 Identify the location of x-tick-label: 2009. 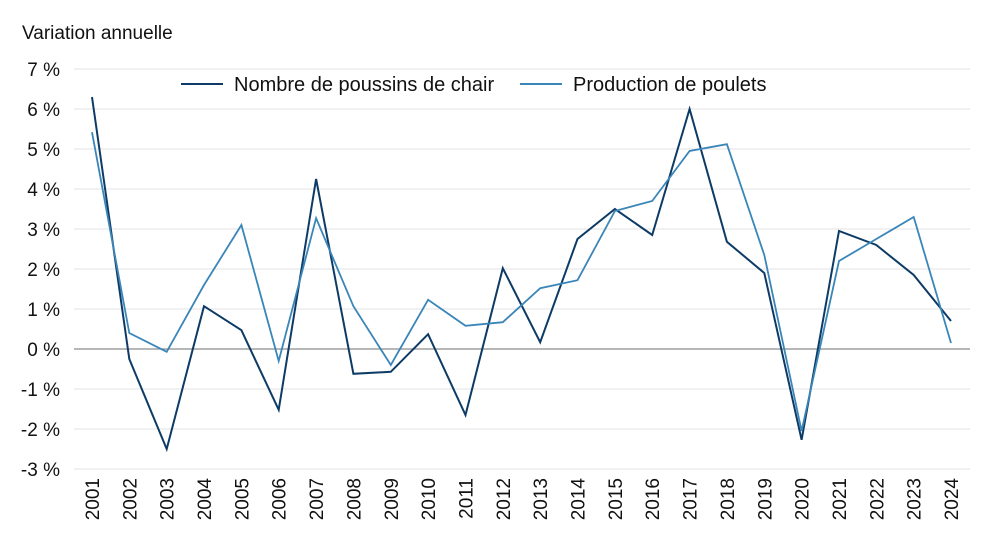
(392, 499).